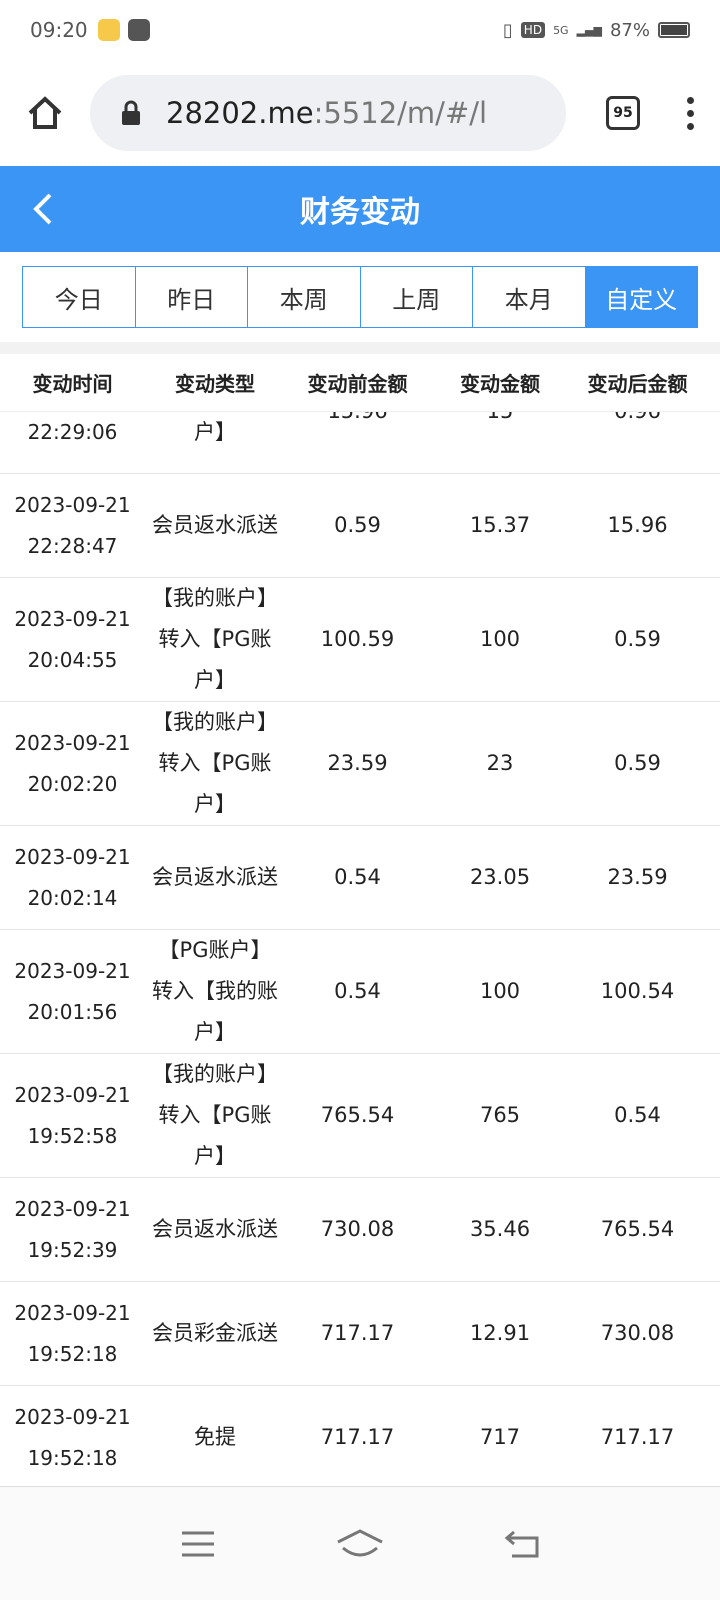 The width and height of the screenshot is (720, 1600). What do you see at coordinates (72, 526) in the screenshot?
I see `cell-time: 2023-09-21 22:28:47` at bounding box center [72, 526].